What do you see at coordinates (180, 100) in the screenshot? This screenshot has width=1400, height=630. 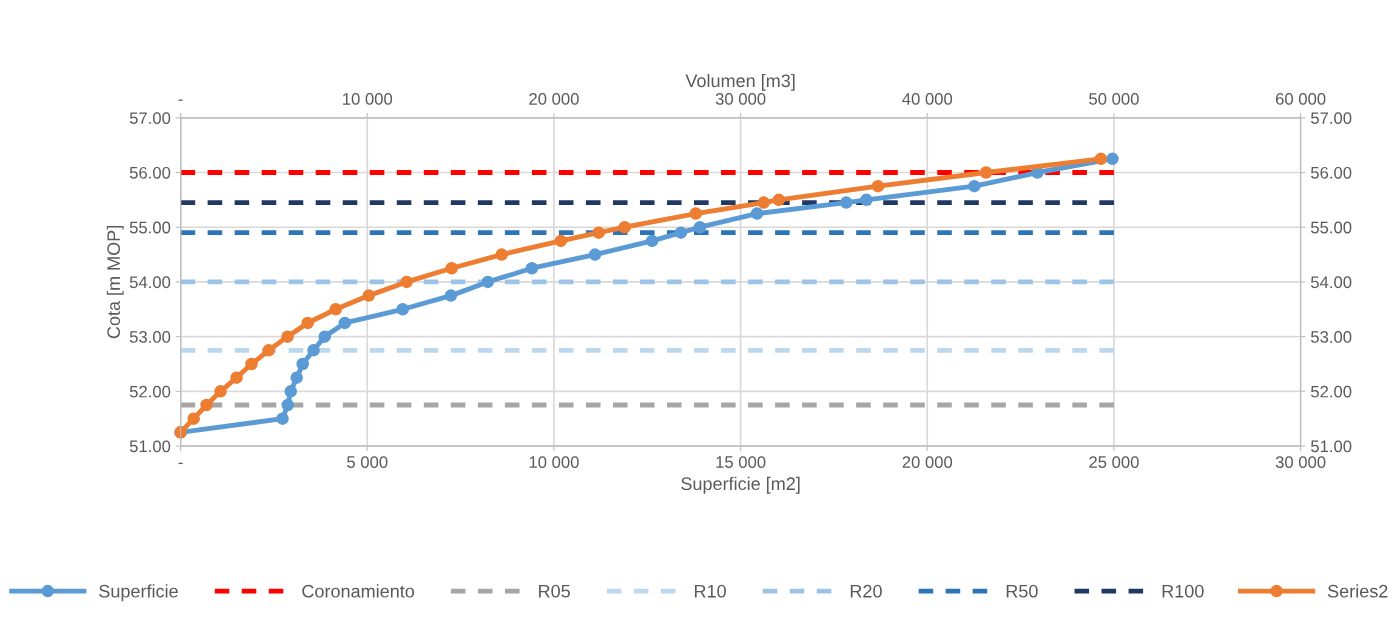 I see `x2-tick-label: -` at bounding box center [180, 100].